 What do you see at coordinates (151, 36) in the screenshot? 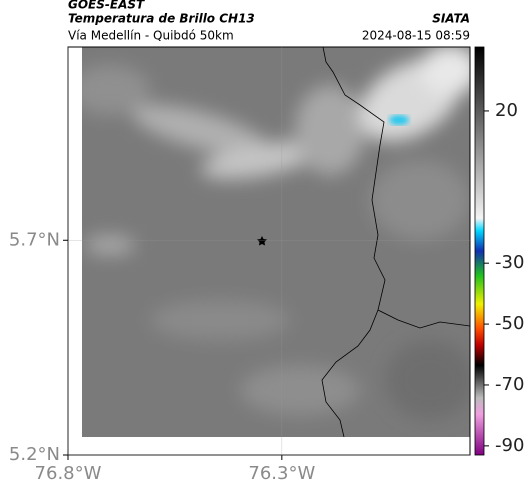
I see `subtitle: Vía Medellín - Quibdó 50km` at bounding box center [151, 36].